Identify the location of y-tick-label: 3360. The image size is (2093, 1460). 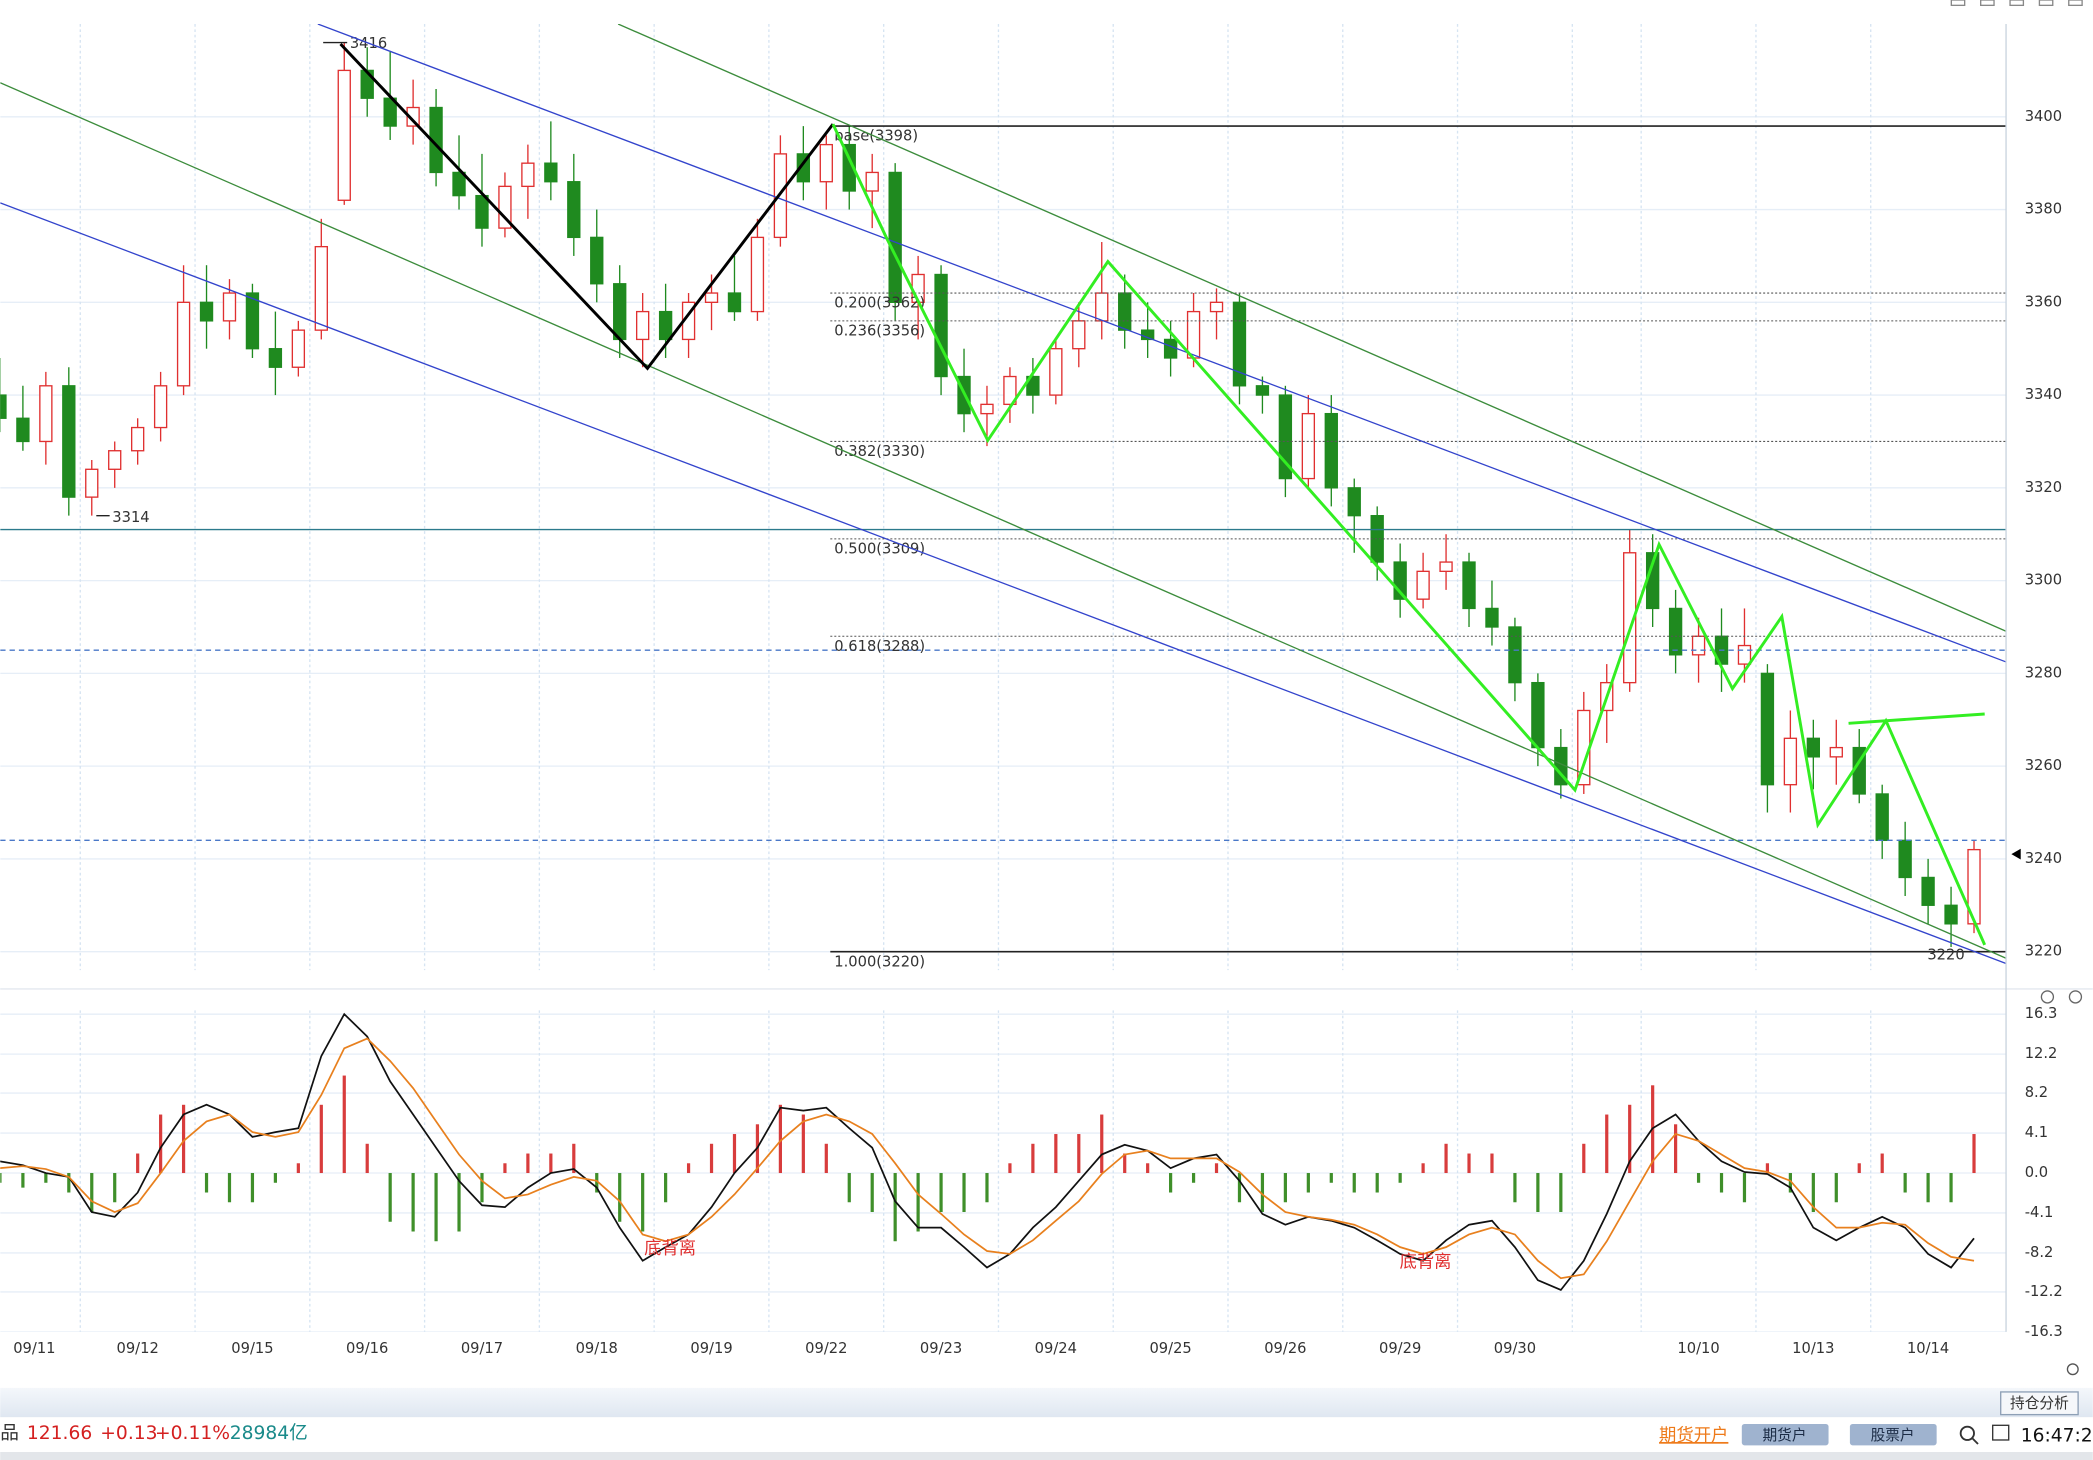
(2043, 301).